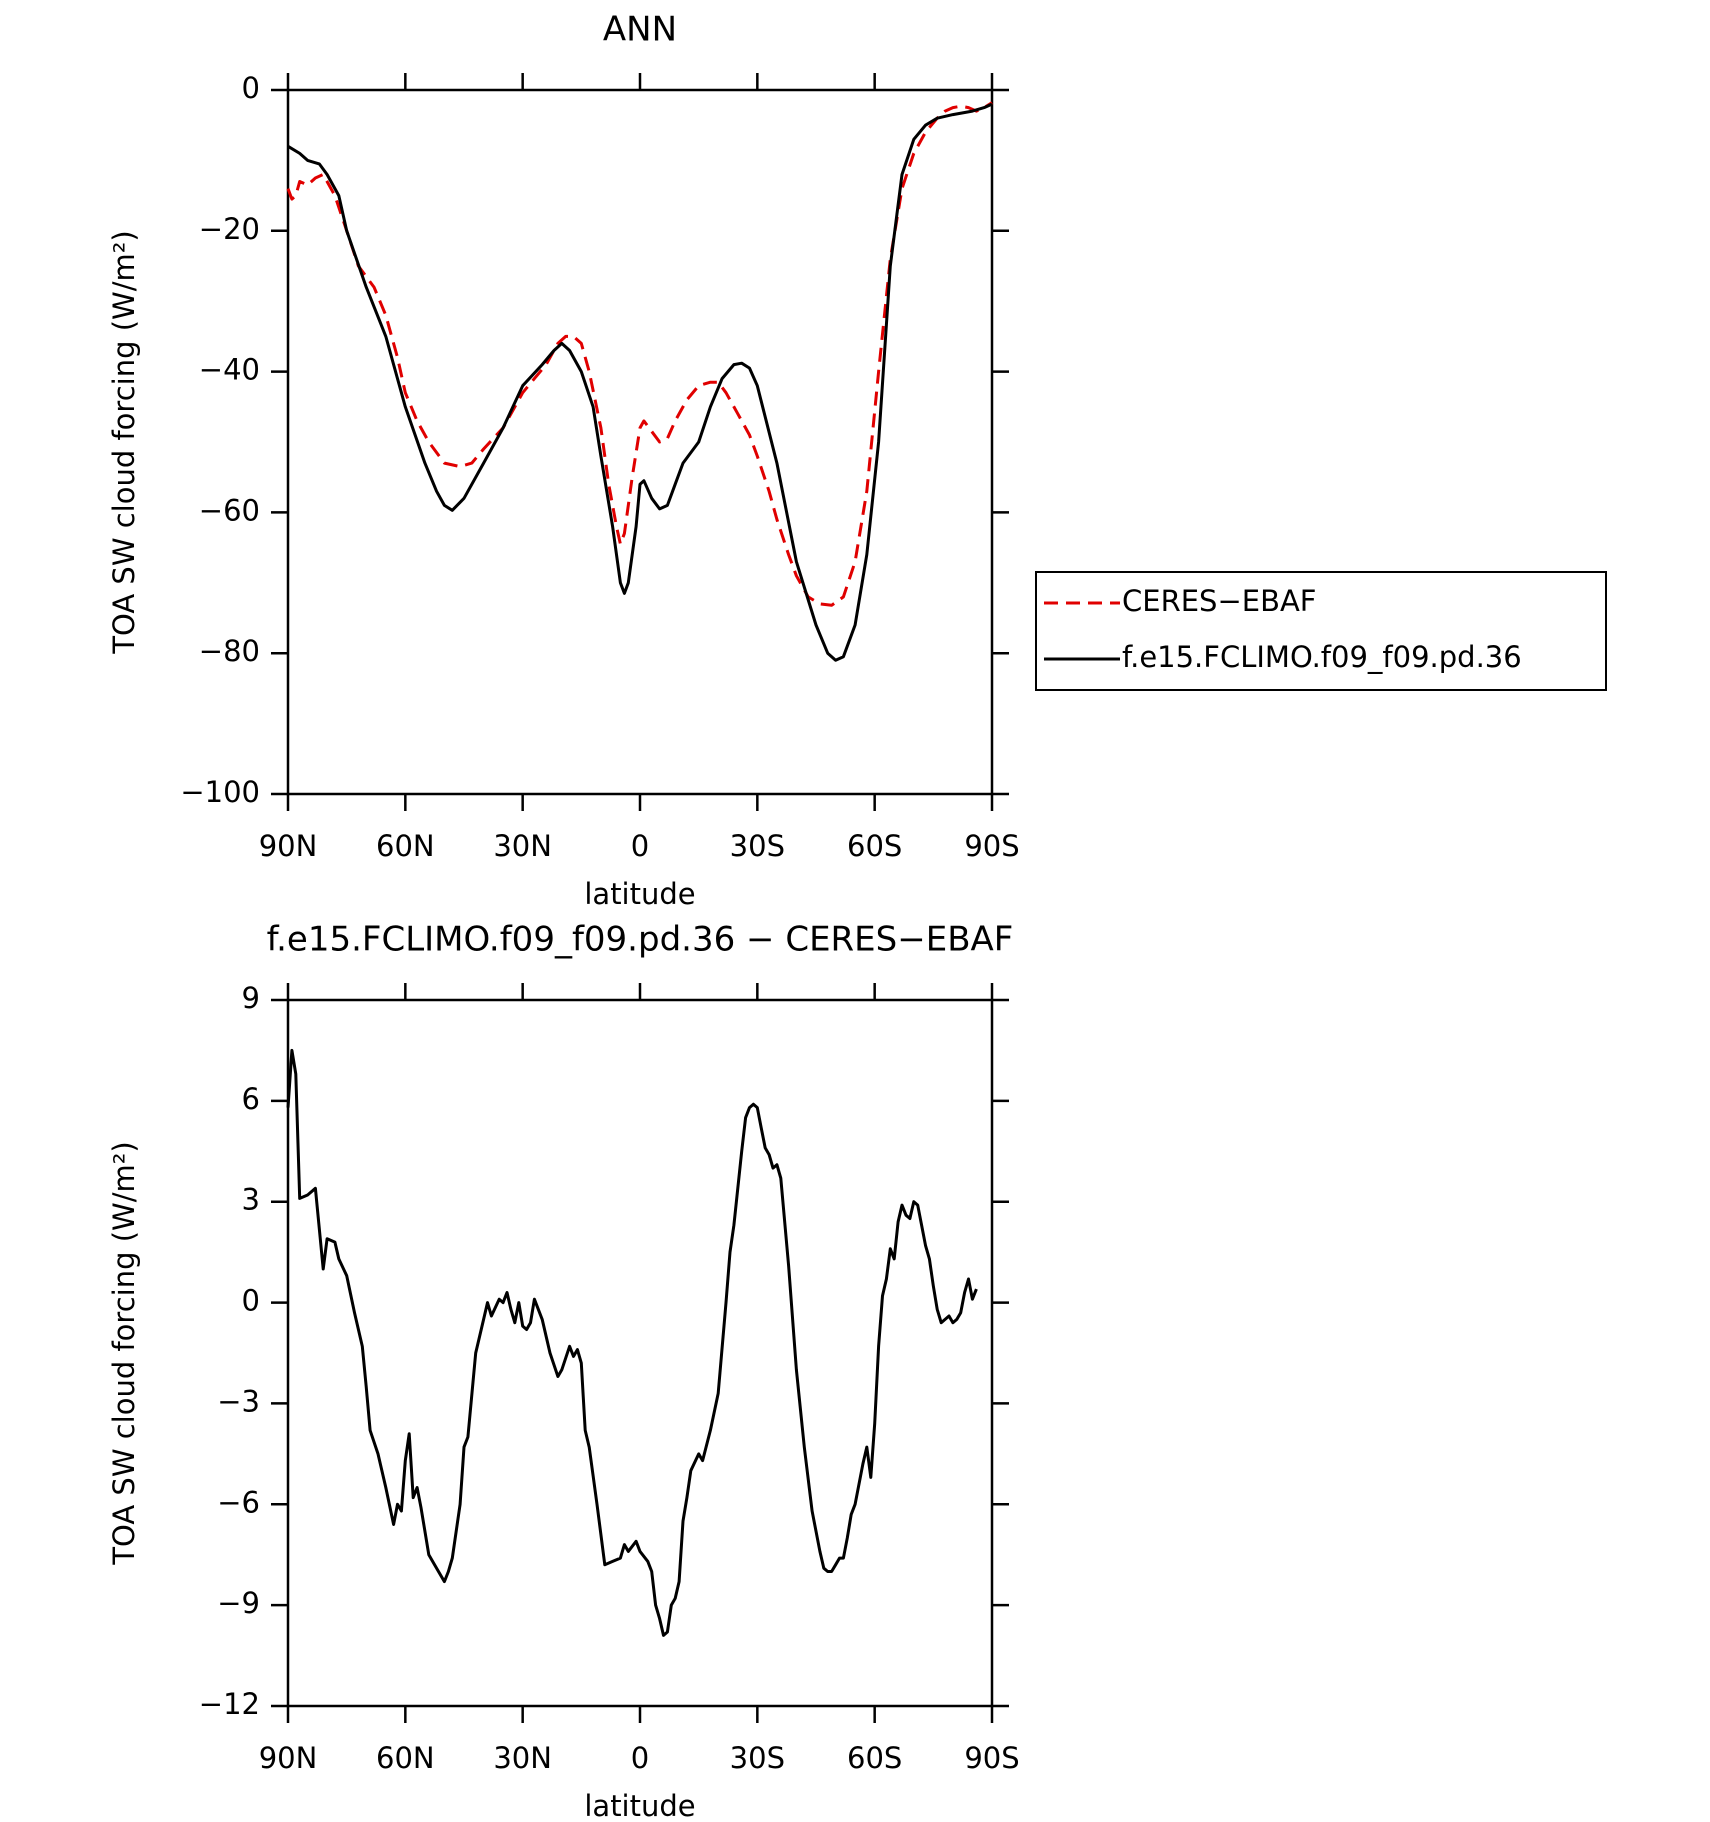  Describe the element at coordinates (238, 1401) in the screenshot. I see `y-tick-label: −3` at that location.